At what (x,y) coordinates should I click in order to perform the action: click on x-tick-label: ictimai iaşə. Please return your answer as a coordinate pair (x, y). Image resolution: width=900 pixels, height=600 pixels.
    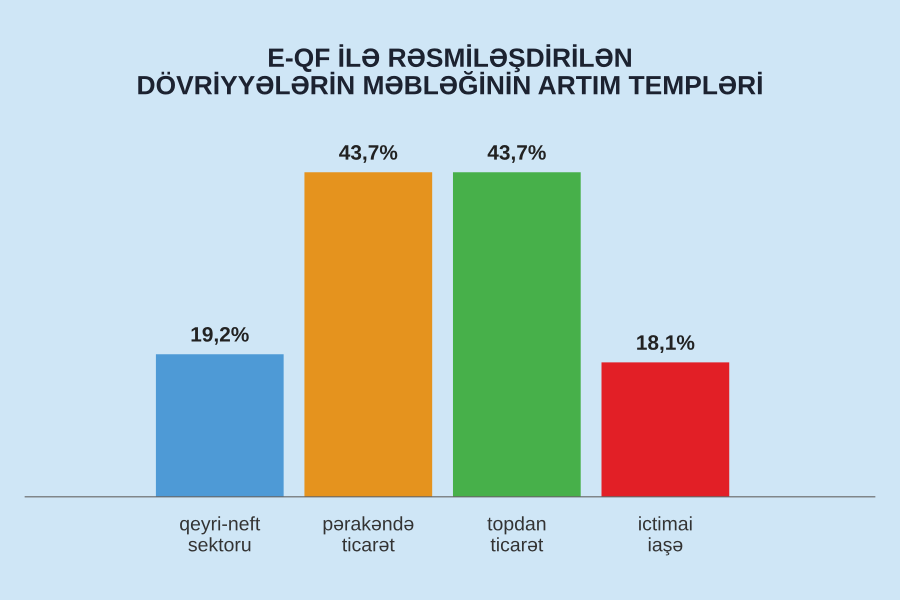
    Looking at the image, I should click on (665, 536).